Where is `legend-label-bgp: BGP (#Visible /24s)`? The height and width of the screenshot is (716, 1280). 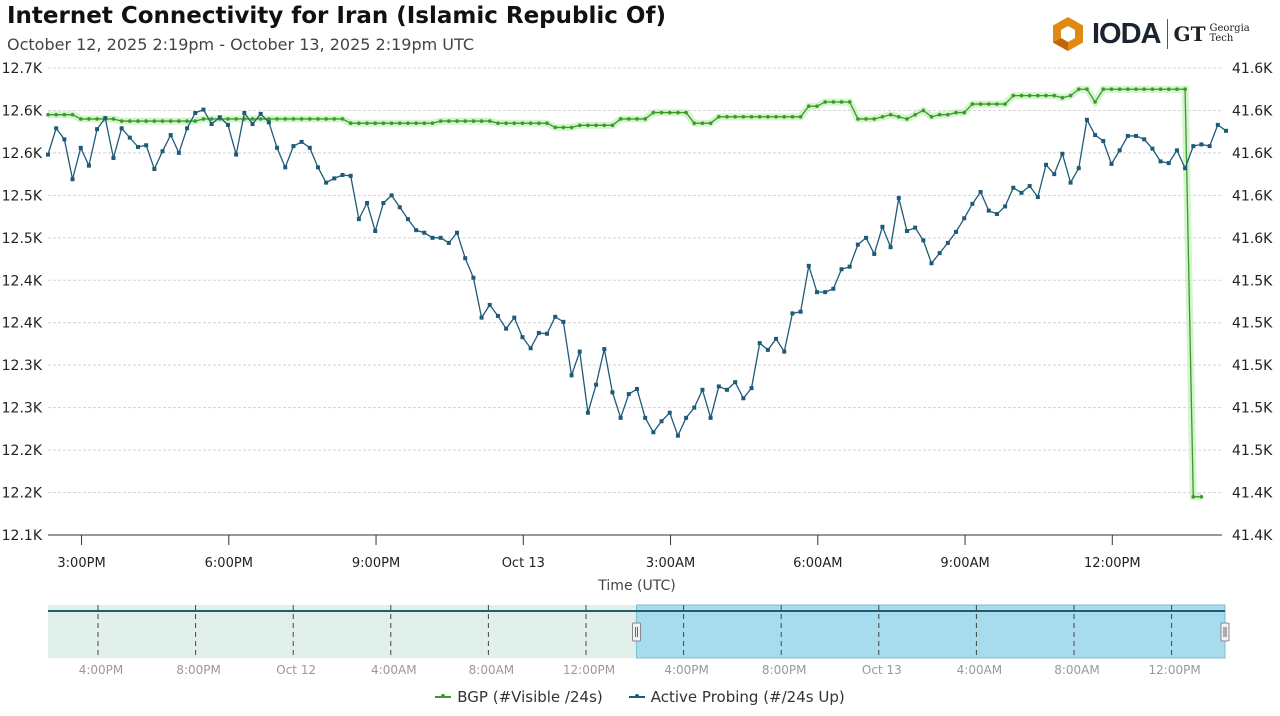
legend-label-bgp: BGP (#Visible /24s) is located at coordinates (530, 697).